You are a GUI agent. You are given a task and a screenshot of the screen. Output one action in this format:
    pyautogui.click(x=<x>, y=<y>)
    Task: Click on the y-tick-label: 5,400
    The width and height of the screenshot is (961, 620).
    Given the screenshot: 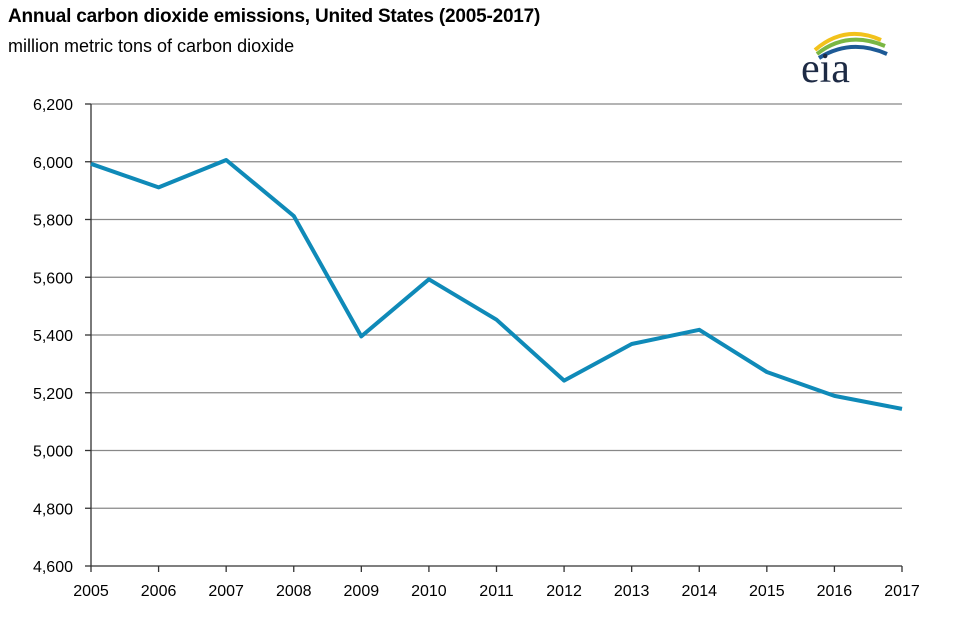 What is the action you would take?
    pyautogui.click(x=53, y=336)
    